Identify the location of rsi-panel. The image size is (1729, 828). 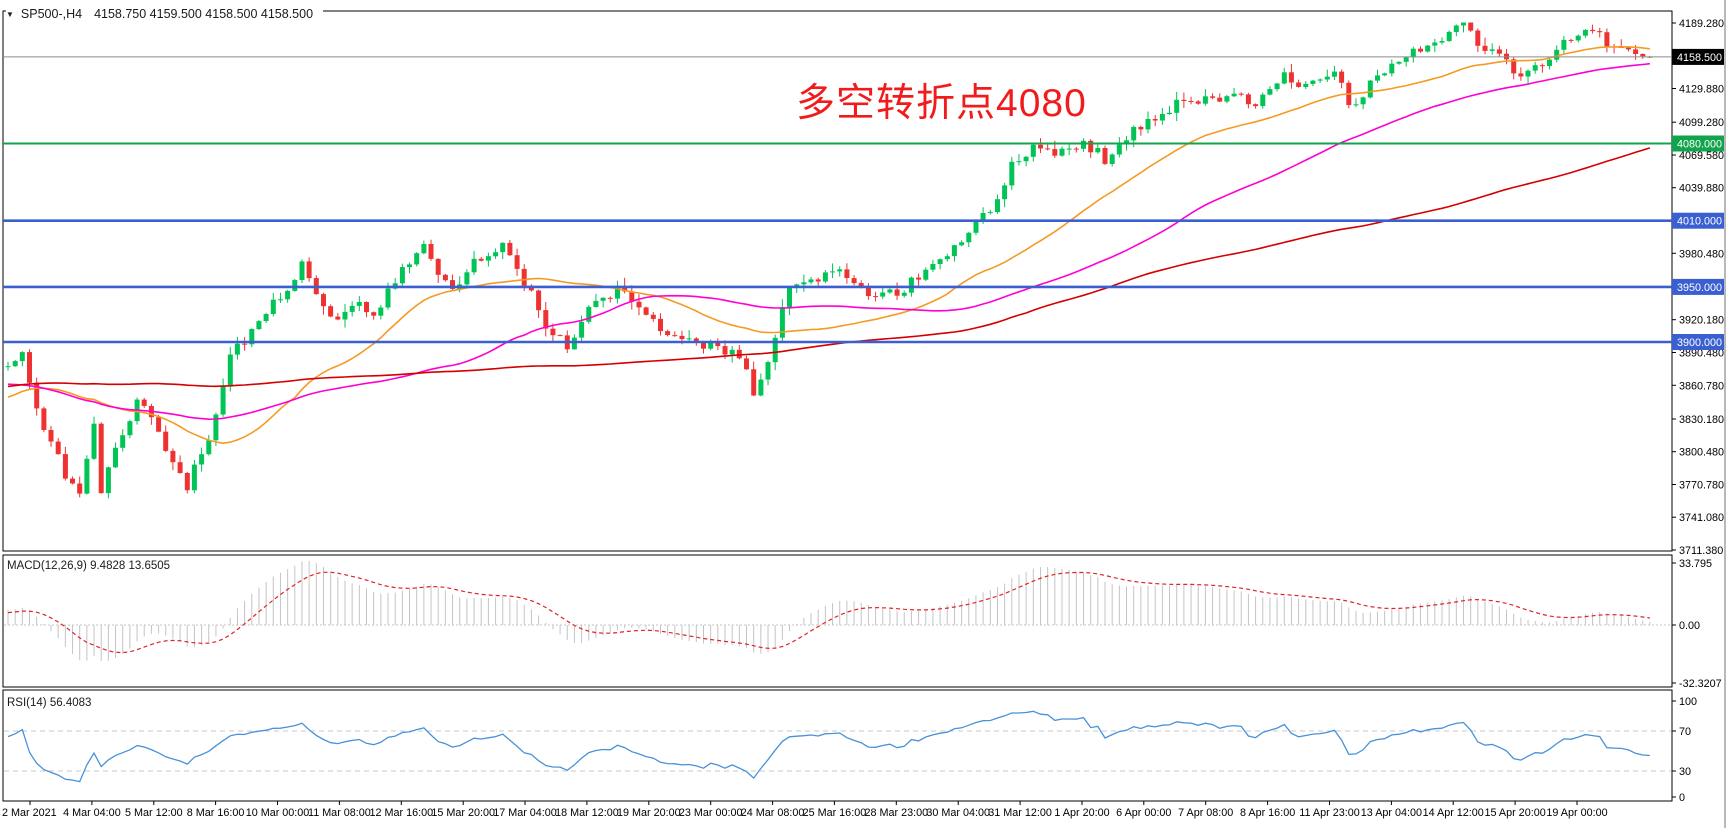
(837, 745).